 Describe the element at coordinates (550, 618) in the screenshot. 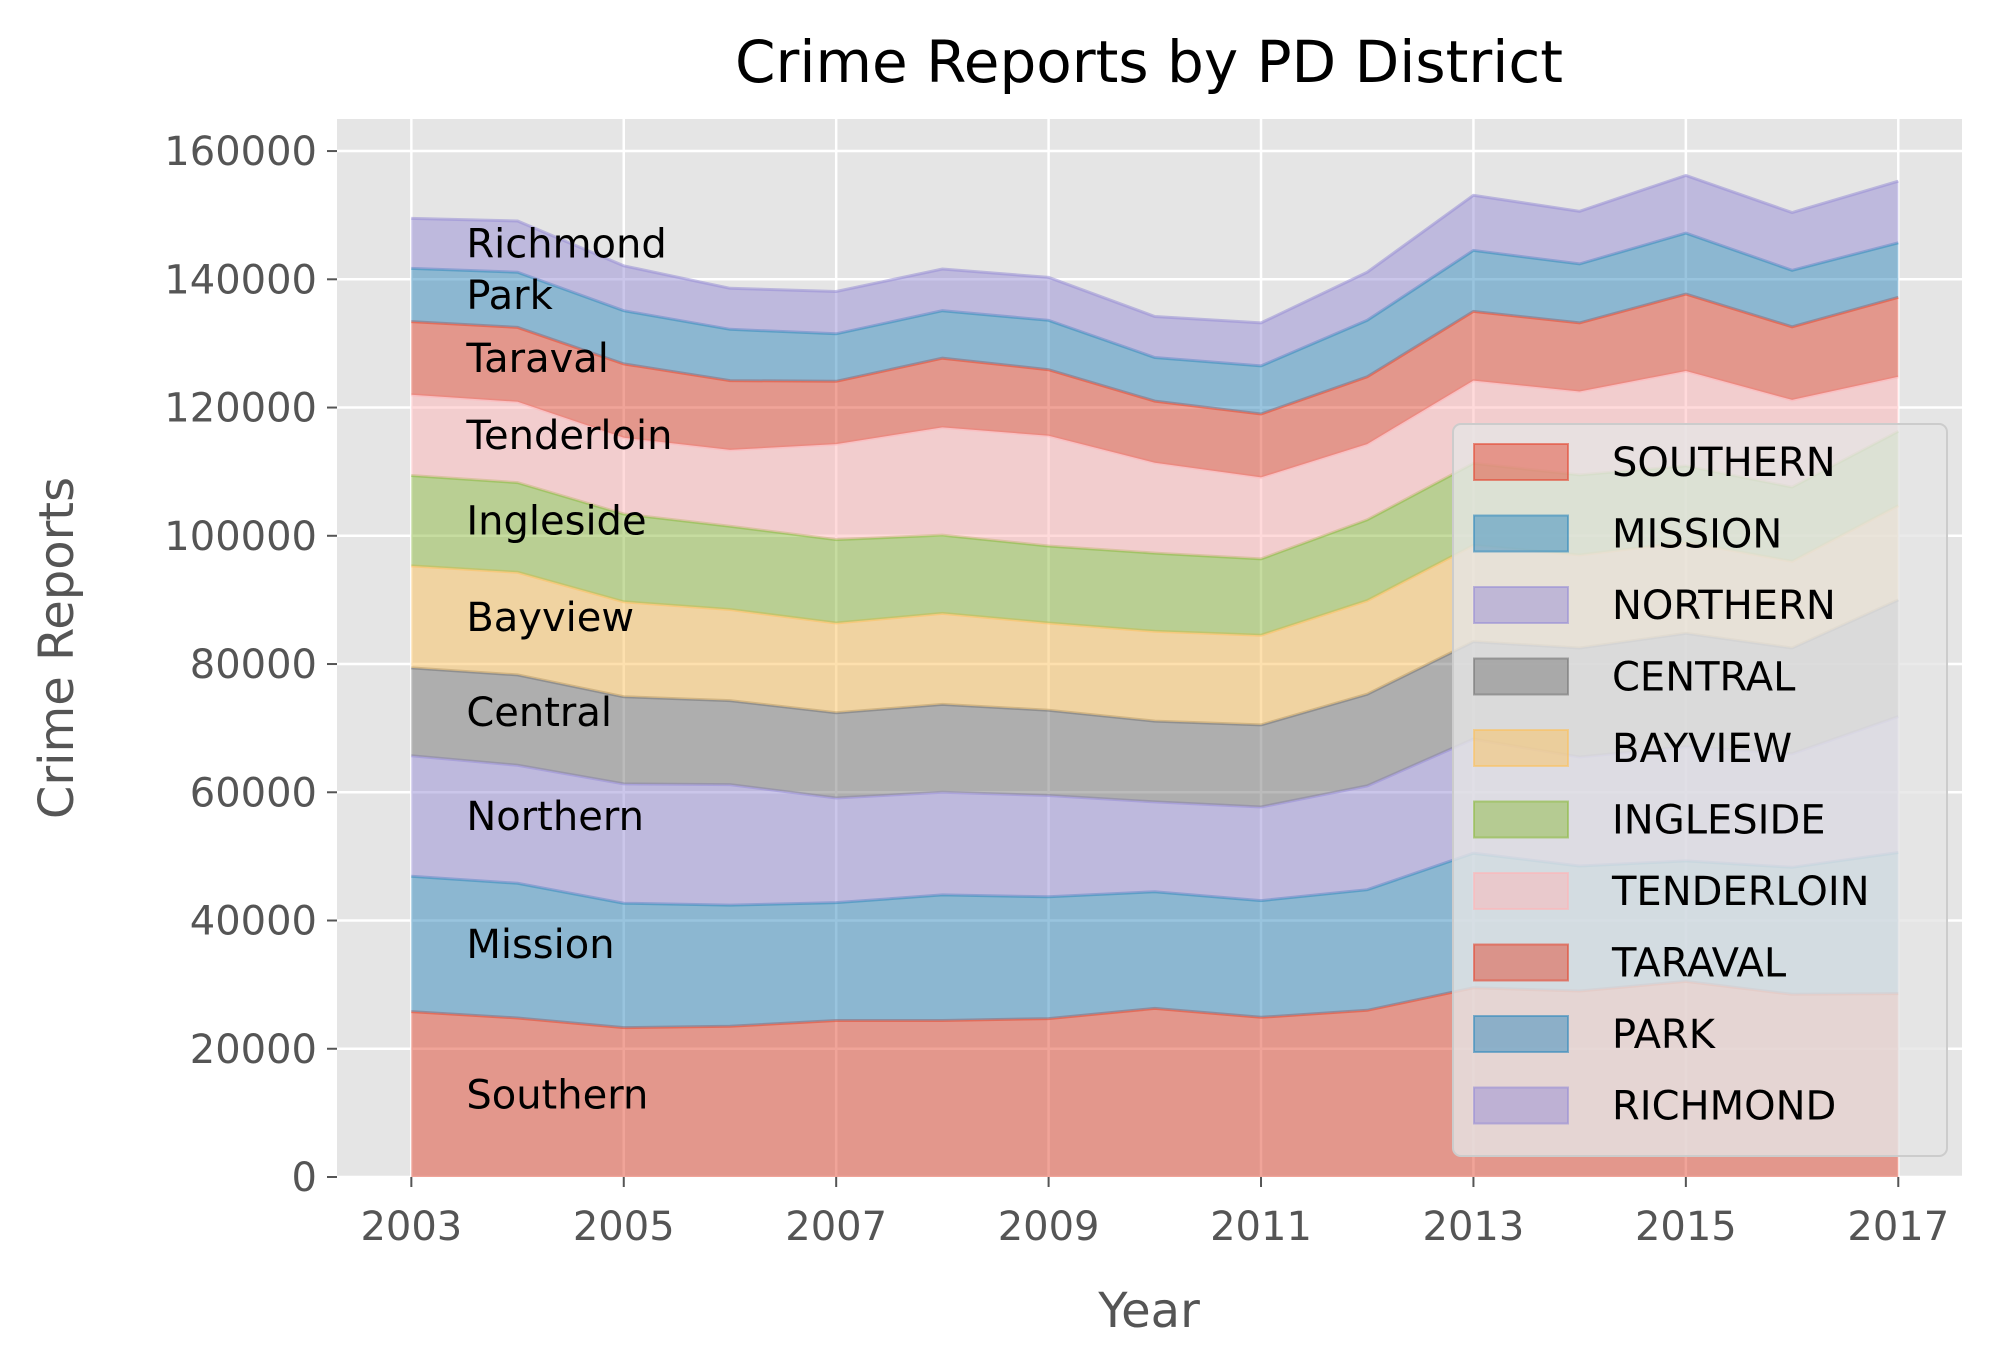

I see `area-label-bayview: Bayview` at that location.